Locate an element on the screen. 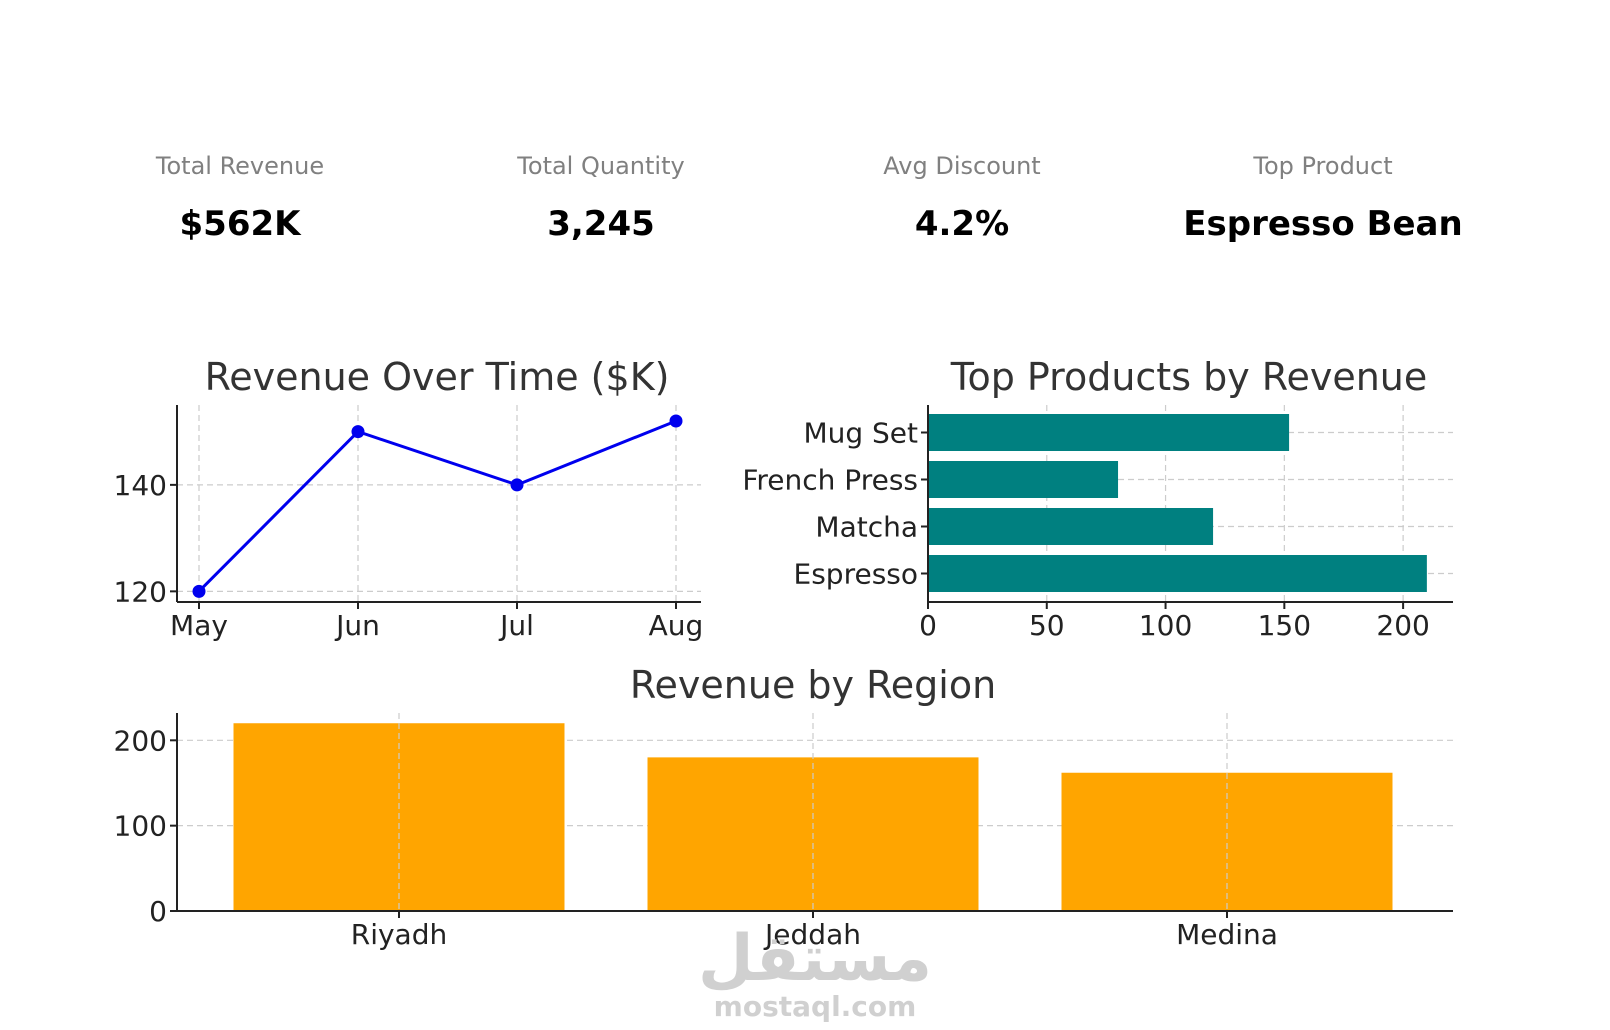 The width and height of the screenshot is (1610, 1030). y-tick-label: 140 is located at coordinates (140, 485).